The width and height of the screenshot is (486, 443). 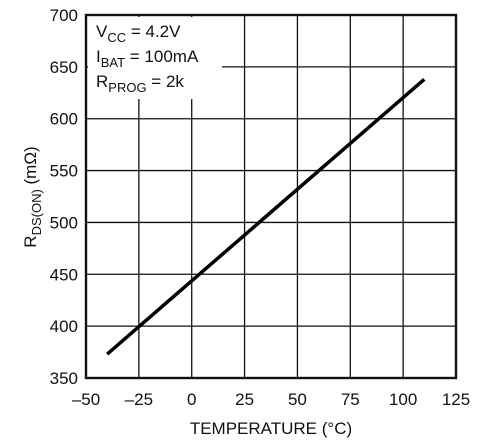 What do you see at coordinates (64, 15) in the screenshot?
I see `y-tick-label: 700` at bounding box center [64, 15].